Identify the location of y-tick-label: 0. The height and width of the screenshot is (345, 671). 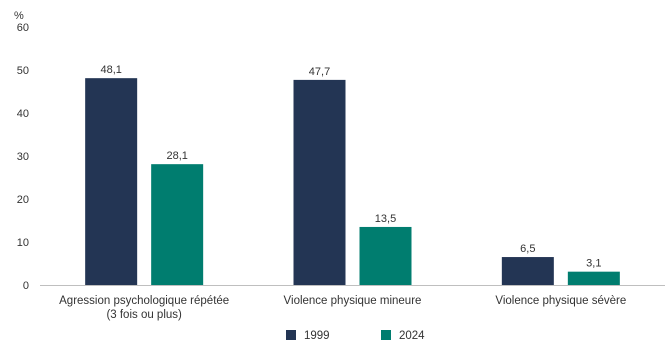
(26, 286).